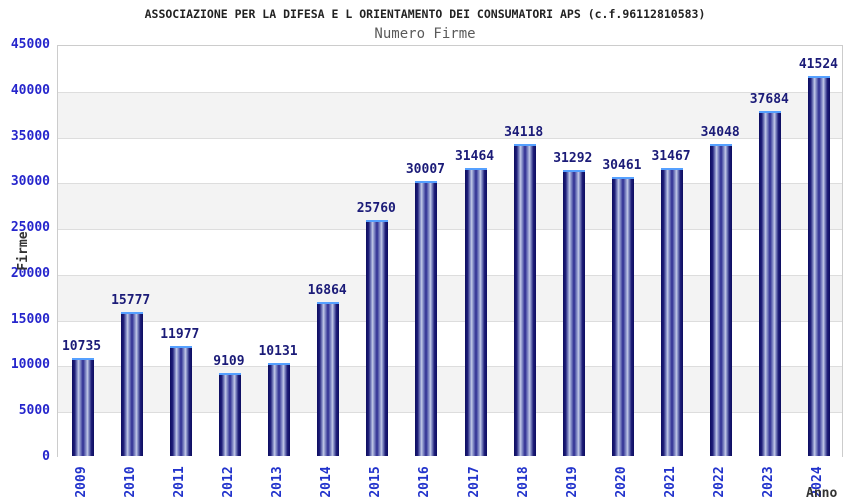  I want to click on bar-value-label: 11977, so click(180, 335).